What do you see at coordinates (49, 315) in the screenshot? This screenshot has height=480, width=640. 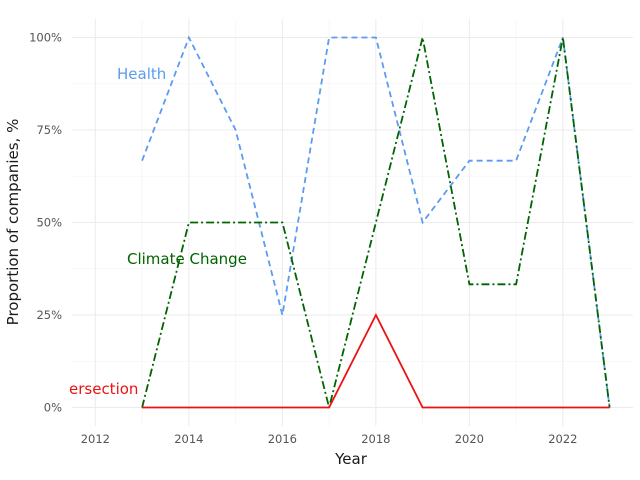 I see `y-tick-label: 25%` at bounding box center [49, 315].